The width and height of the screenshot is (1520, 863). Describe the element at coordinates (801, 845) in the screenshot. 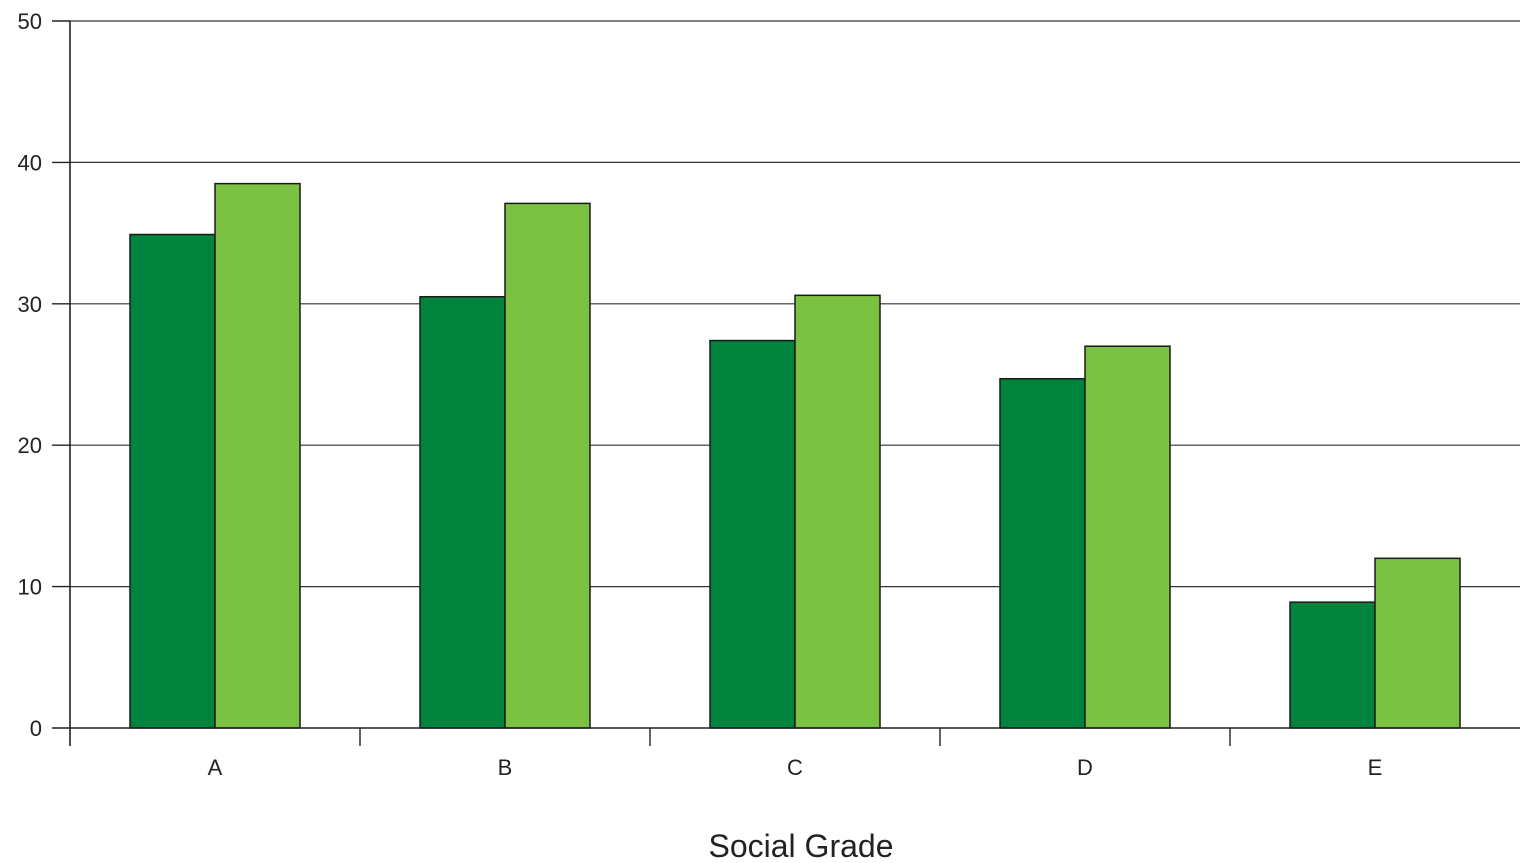

I see `x-axis-title: Social Grade` at that location.